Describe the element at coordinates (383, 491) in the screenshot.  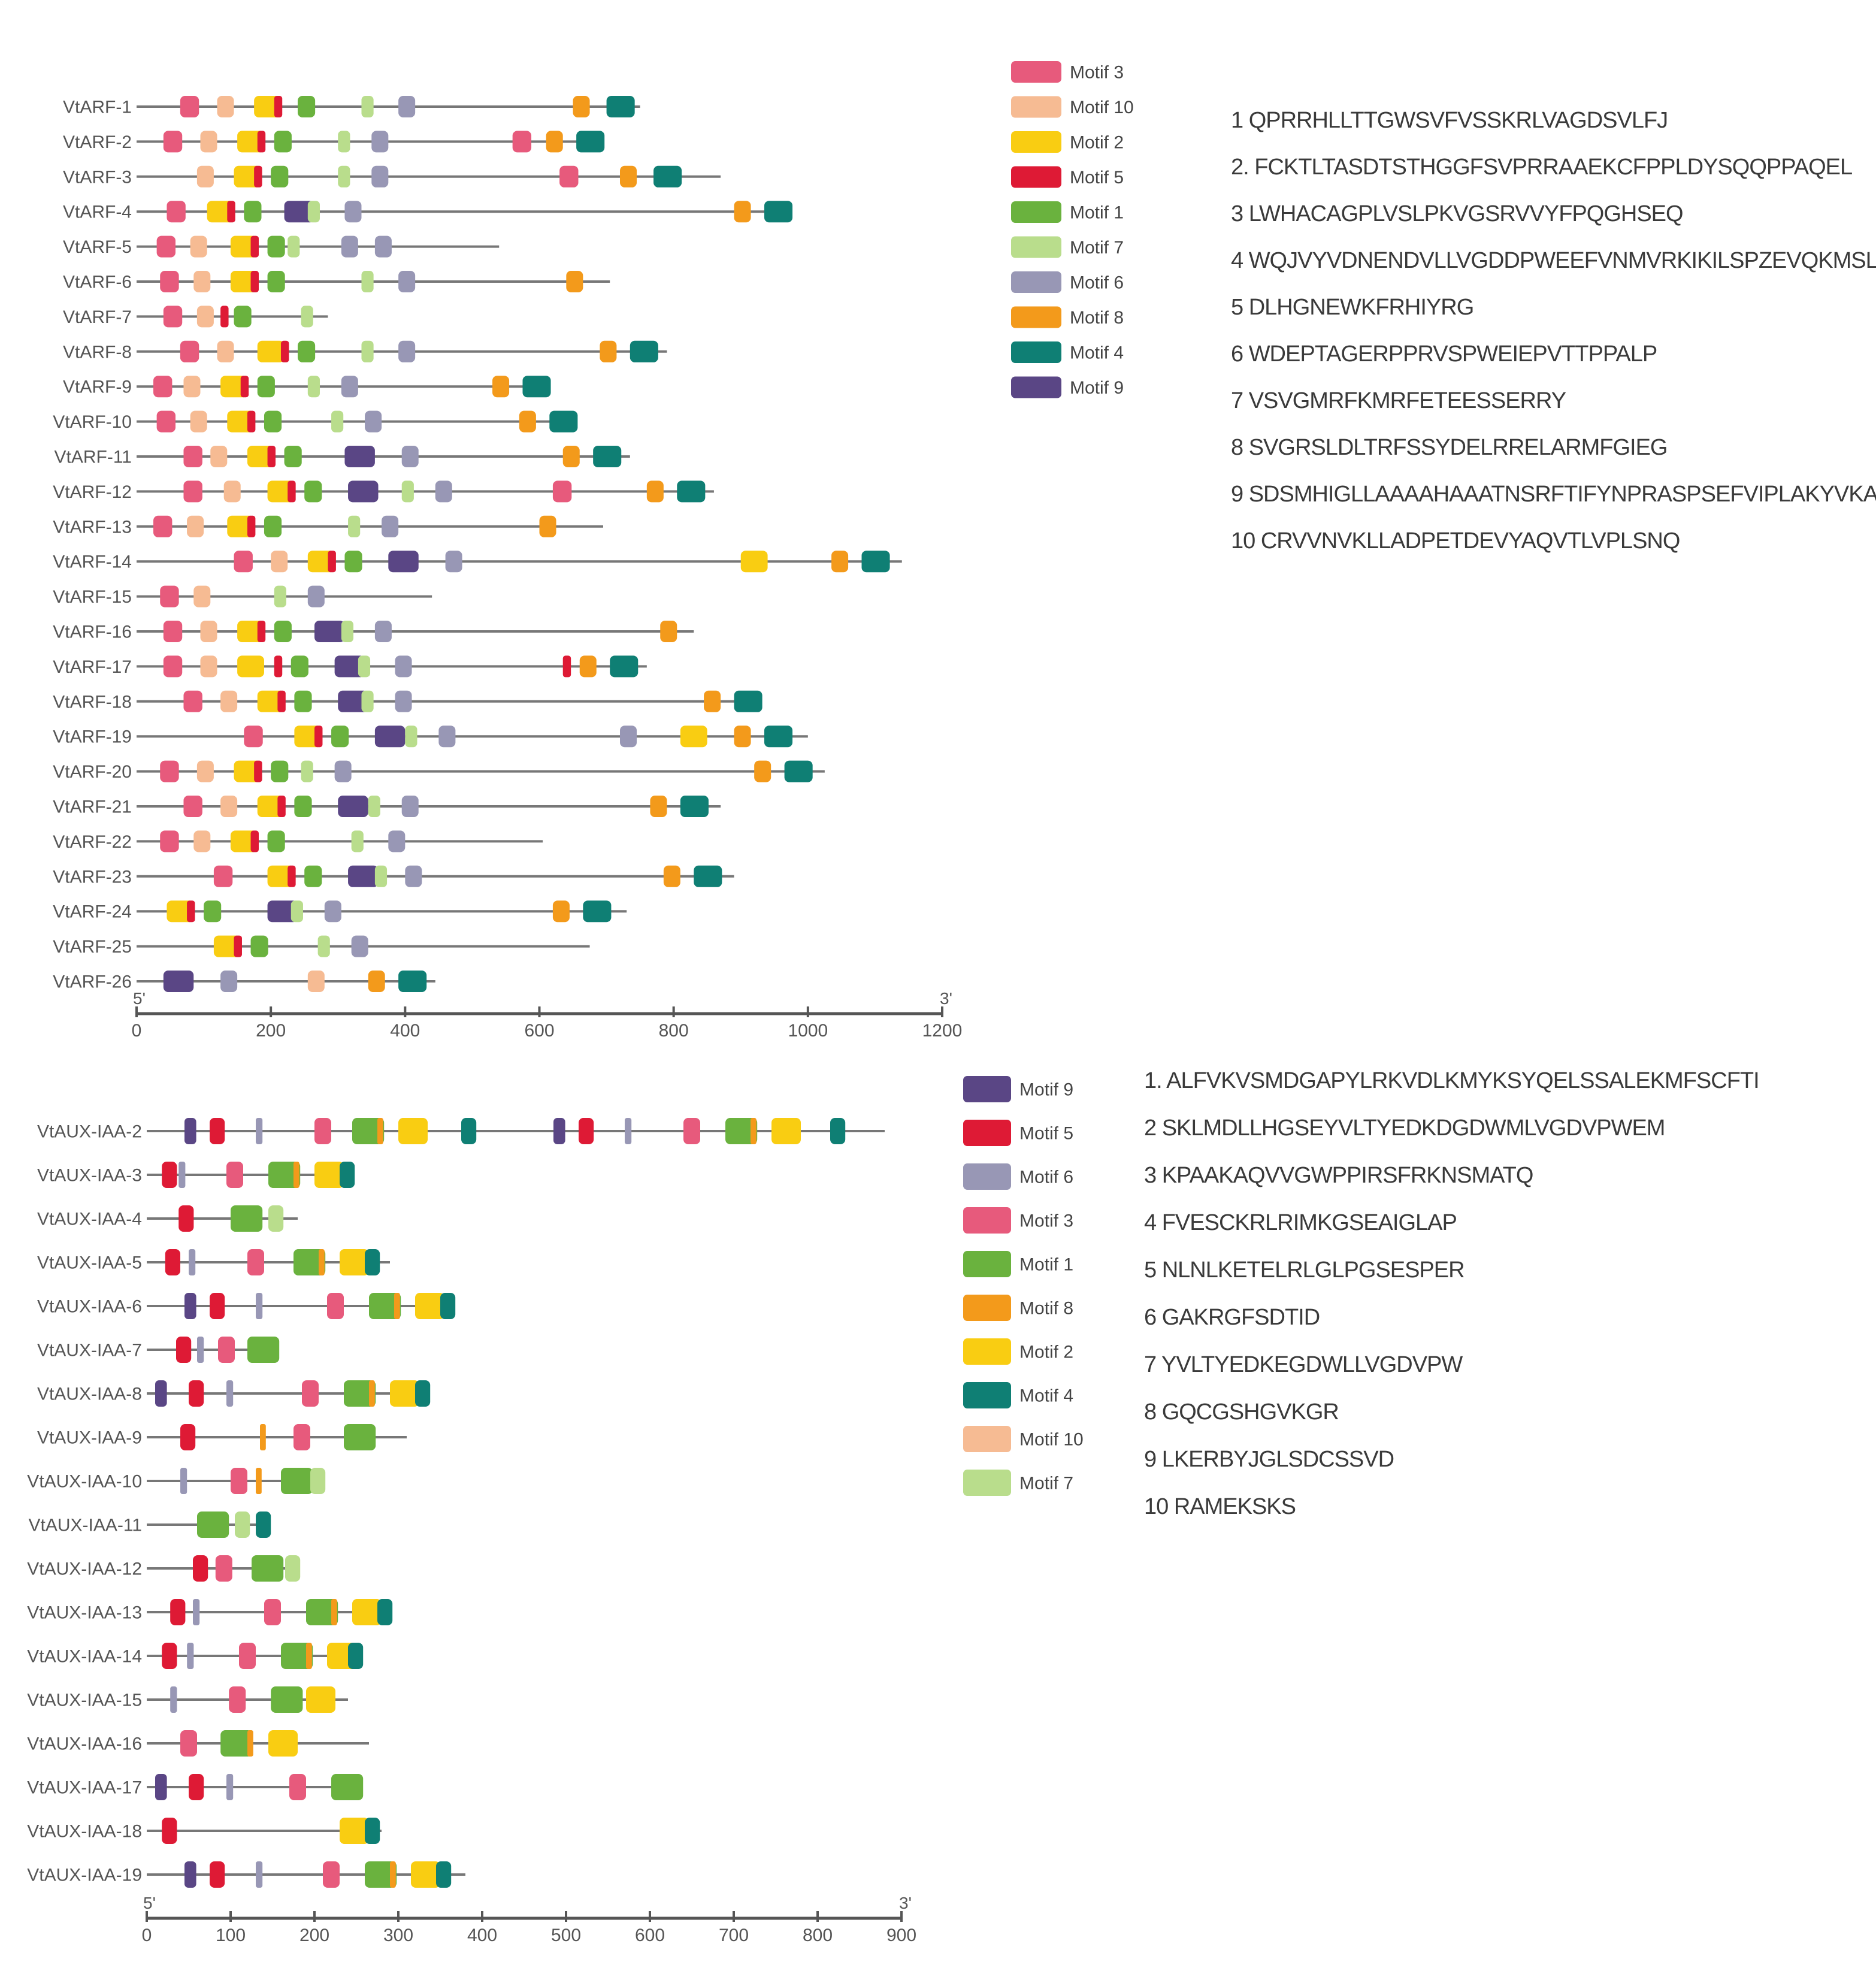
I see `gene-row: VtARF-12` at that location.